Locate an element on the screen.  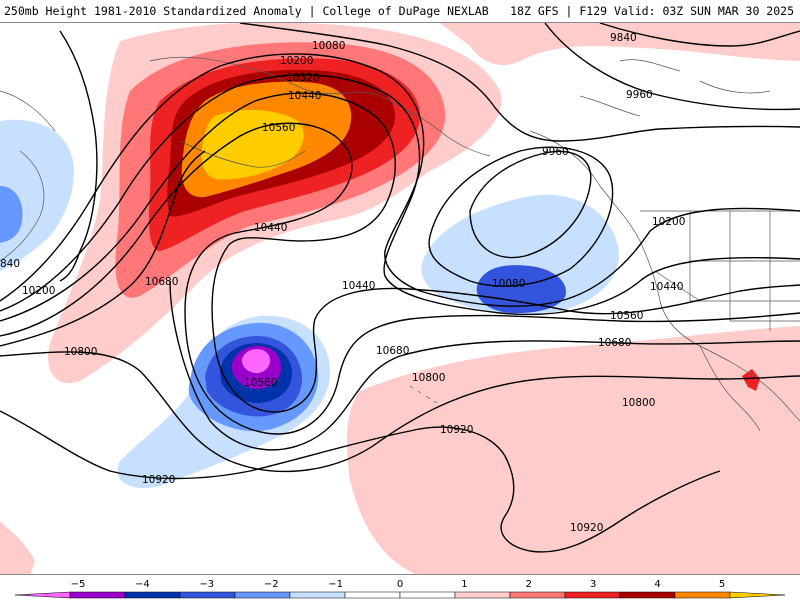
legend-tick-label: 1 is located at coordinates (464, 584).